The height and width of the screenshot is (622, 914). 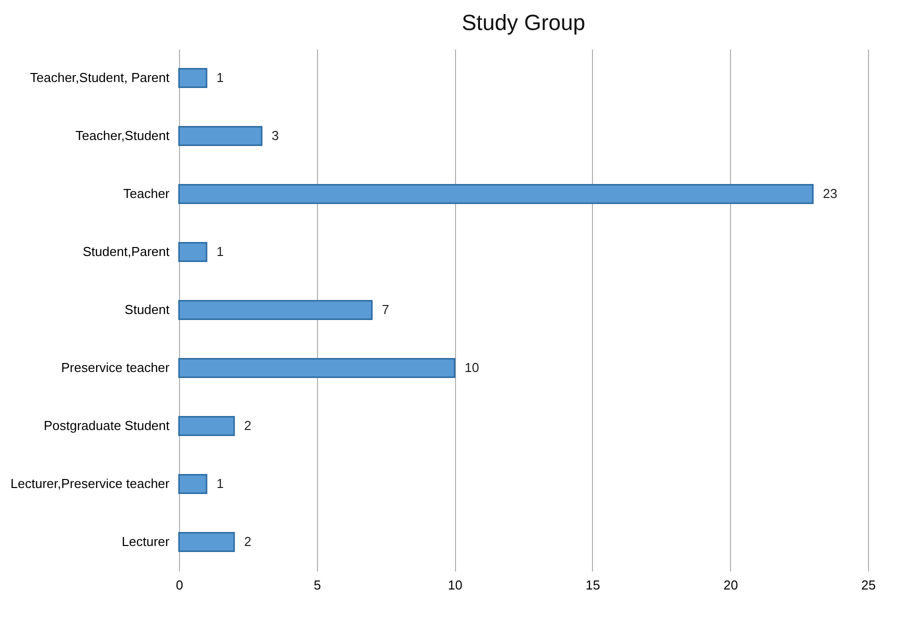 I want to click on x-tick-label: 15, so click(x=593, y=585).